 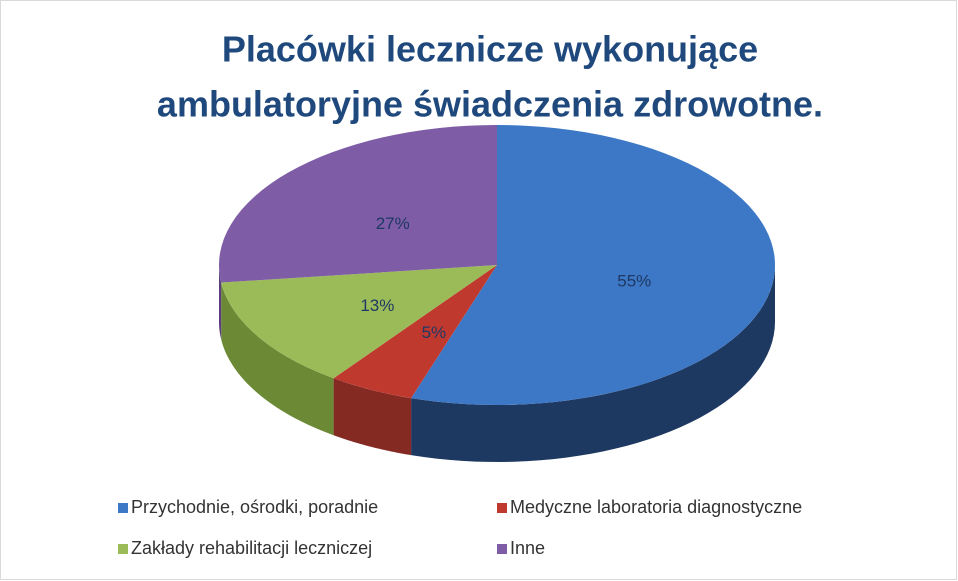 What do you see at coordinates (634, 280) in the screenshot?
I see `data-label: 55%` at bounding box center [634, 280].